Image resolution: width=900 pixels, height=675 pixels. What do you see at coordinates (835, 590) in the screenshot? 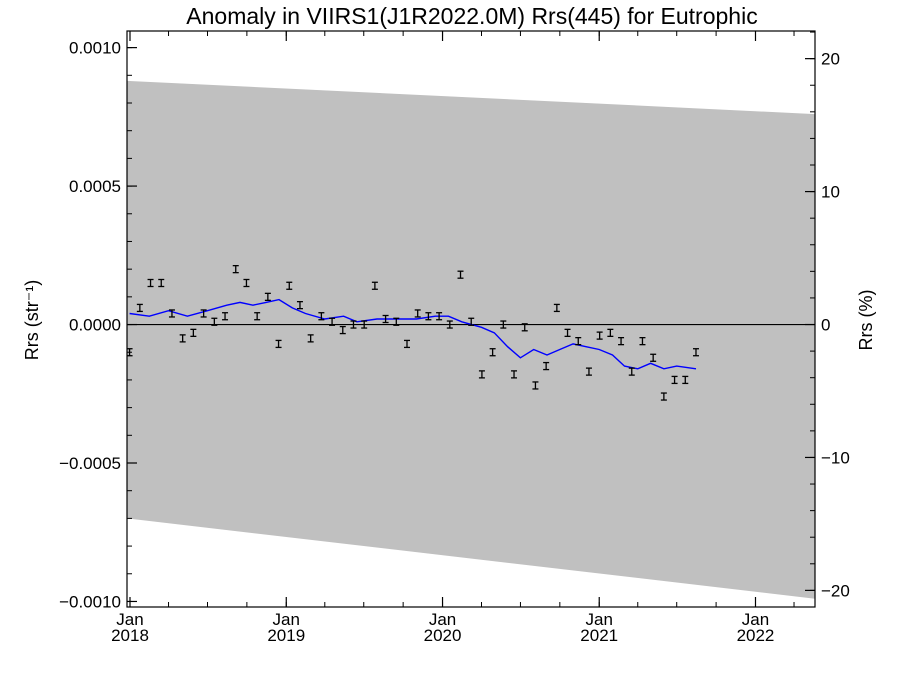
I see `y-right-tick-label: −20` at bounding box center [835, 590].